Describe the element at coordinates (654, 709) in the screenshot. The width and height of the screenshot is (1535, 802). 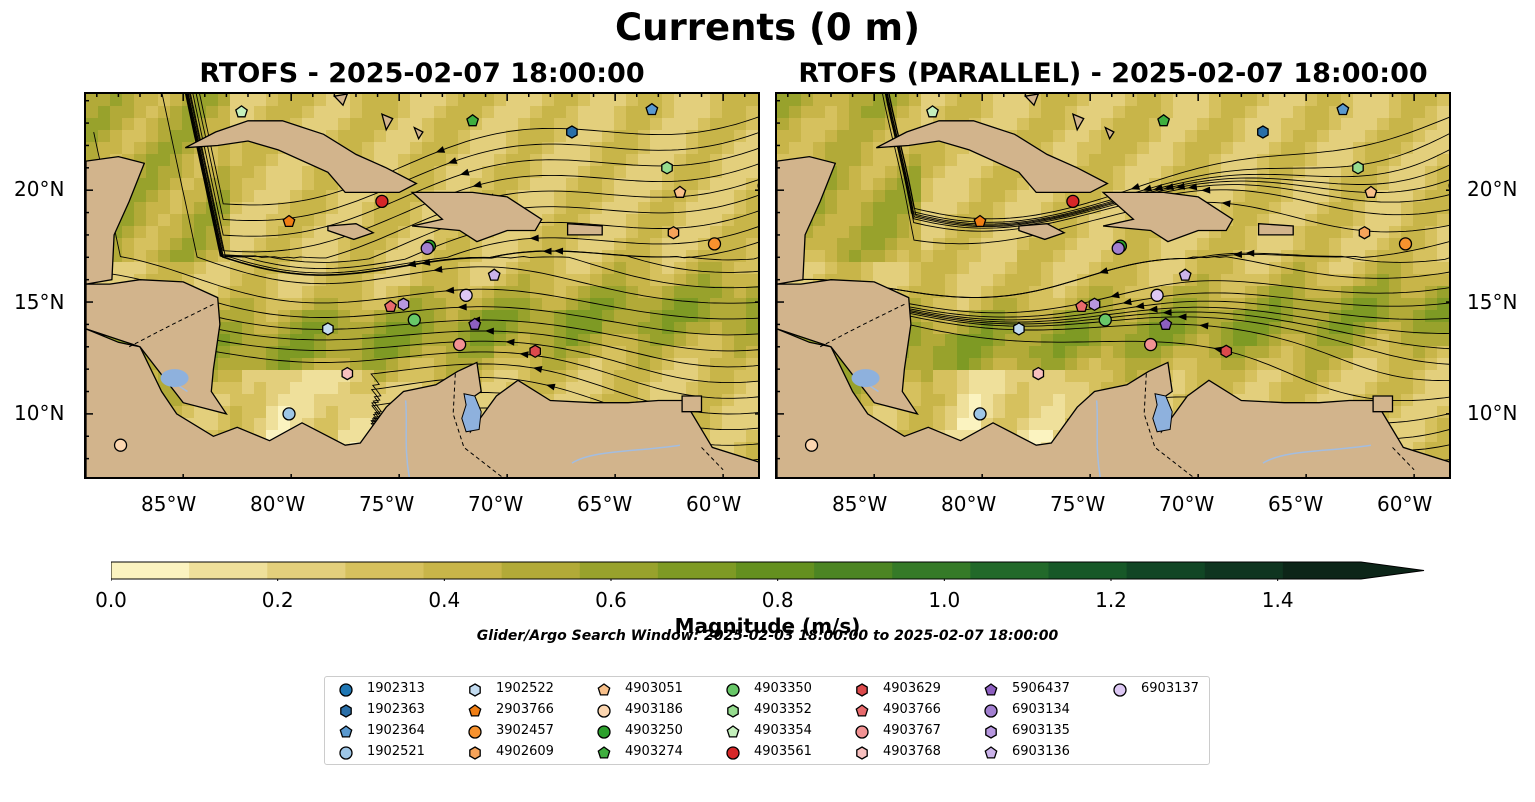
I see `legend-label: 4903186` at that location.